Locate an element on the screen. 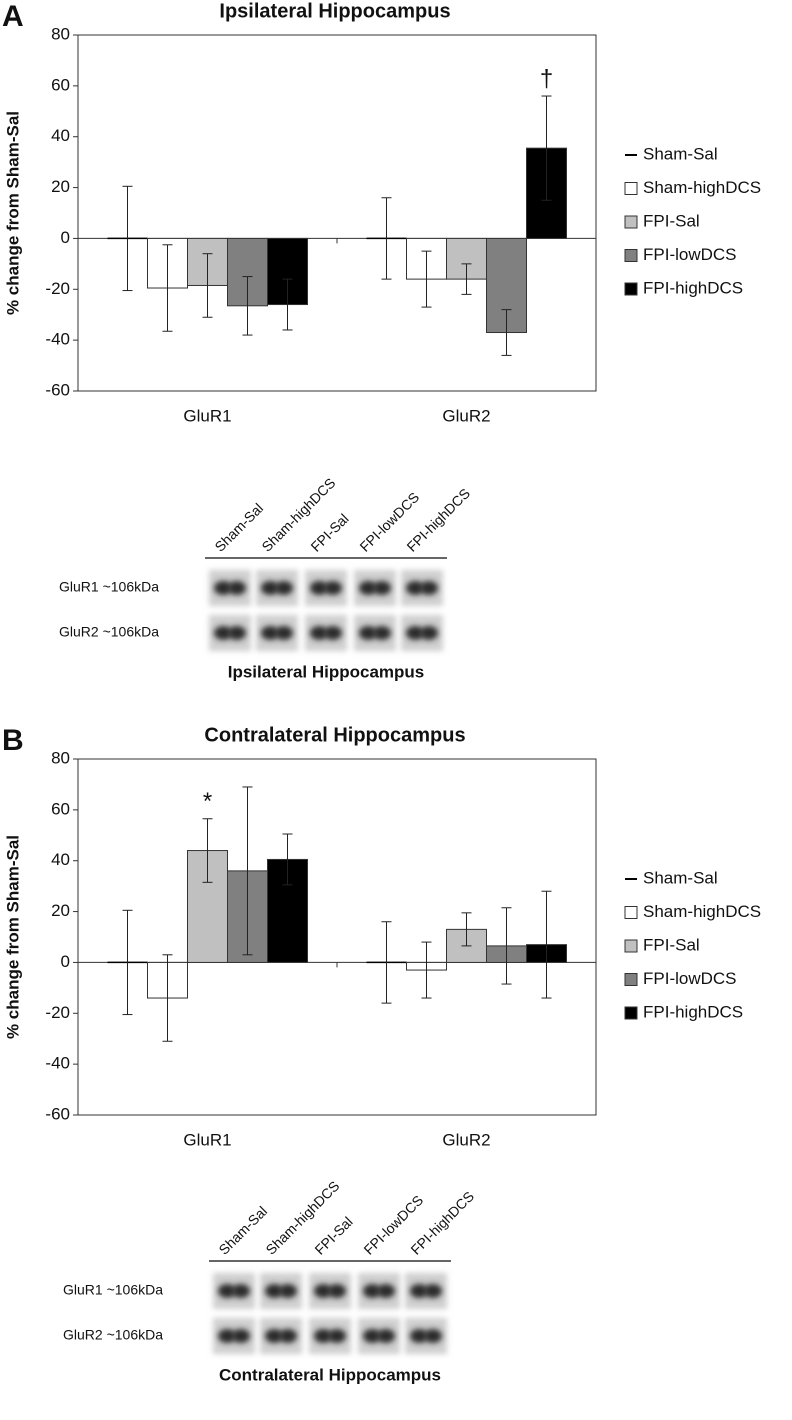  annotation: † is located at coordinates (546, 78).